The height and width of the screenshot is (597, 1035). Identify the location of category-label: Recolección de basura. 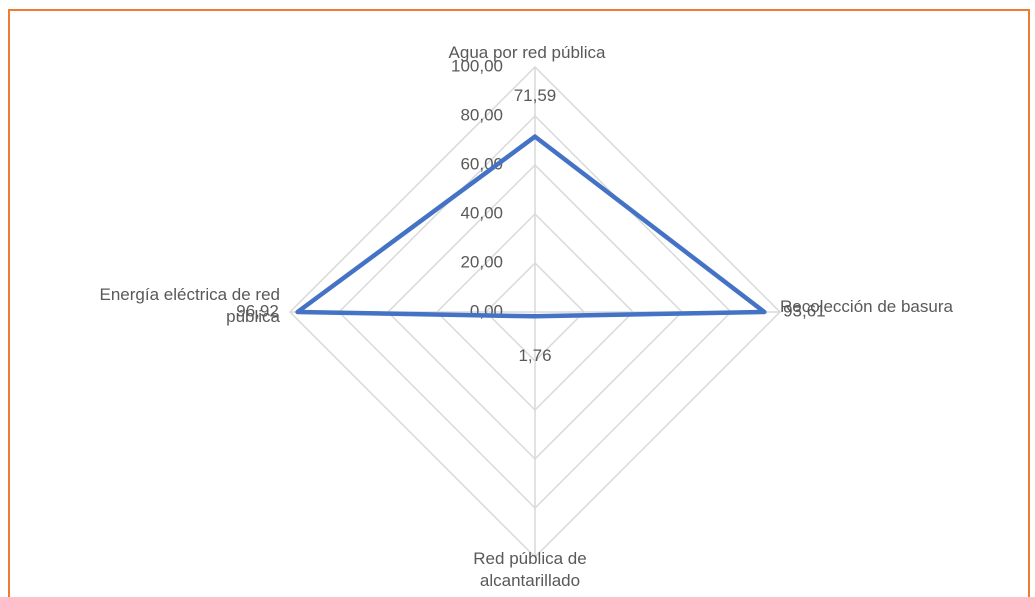
(866, 306).